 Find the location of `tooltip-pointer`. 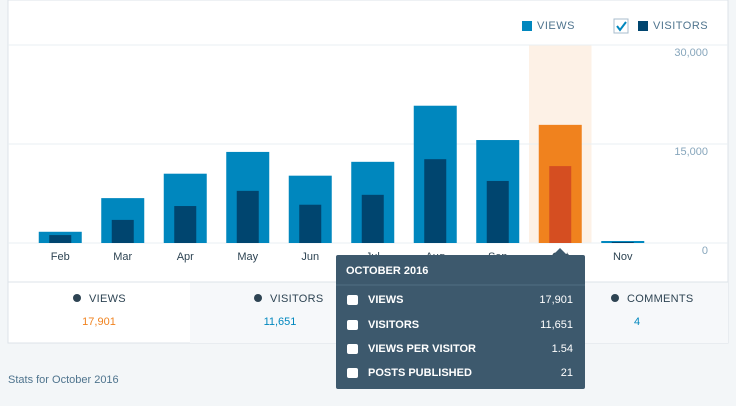

tooltip-pointer is located at coordinates (560, 252).